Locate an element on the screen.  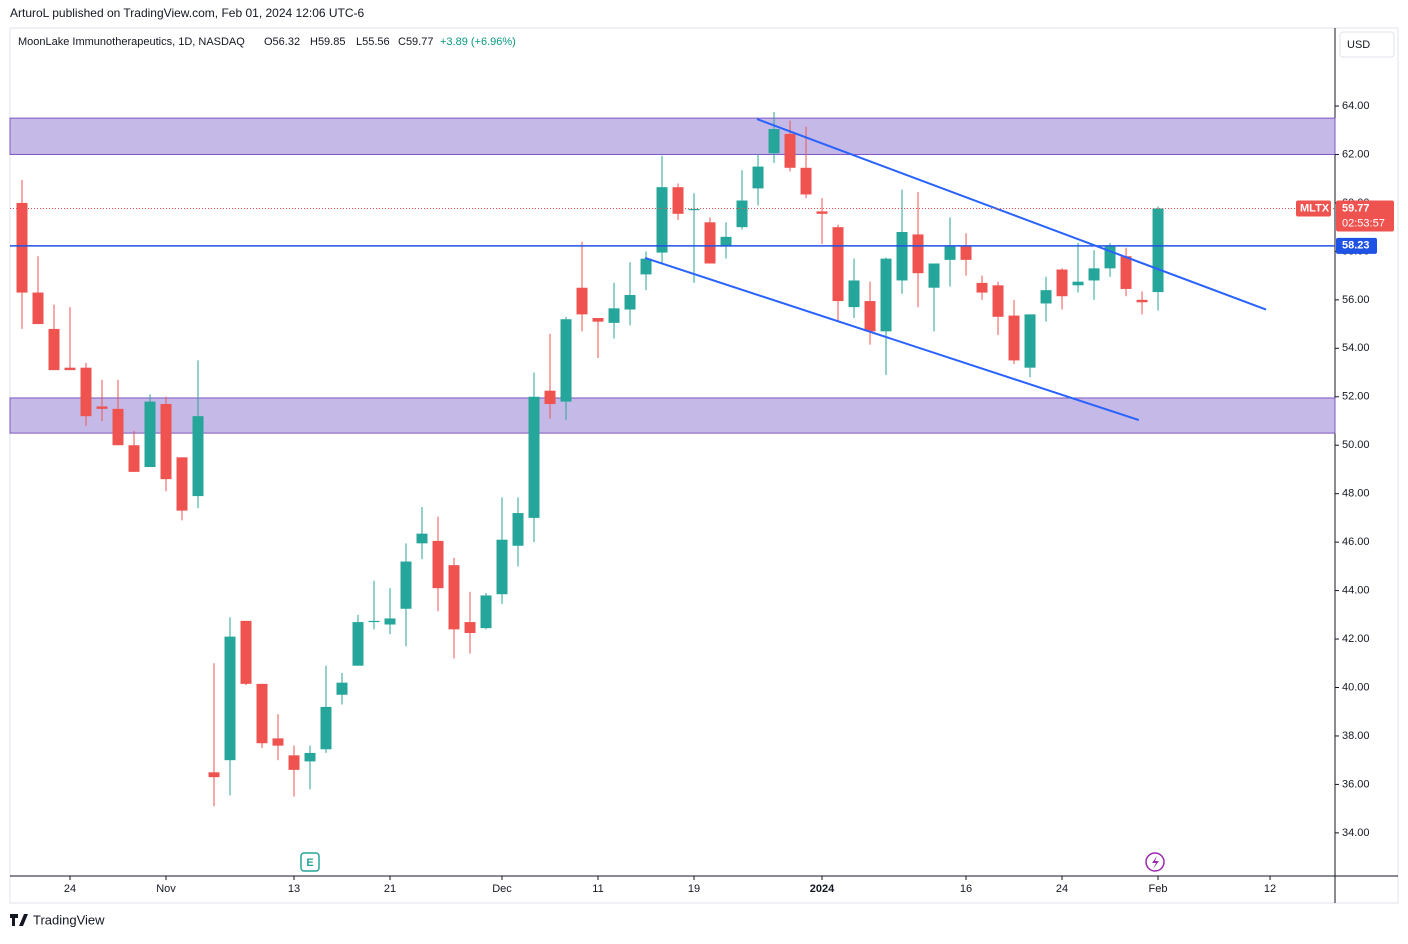
x-tick-label: 11 is located at coordinates (597, 889).